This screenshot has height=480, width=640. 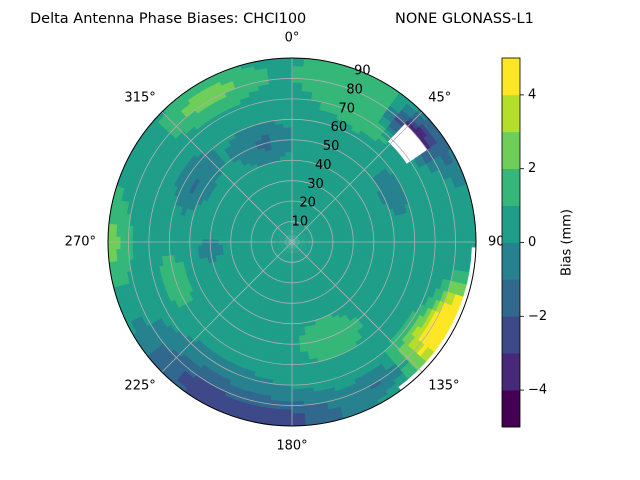 I want to click on colorbar-tick-label: 0, so click(x=532, y=242).